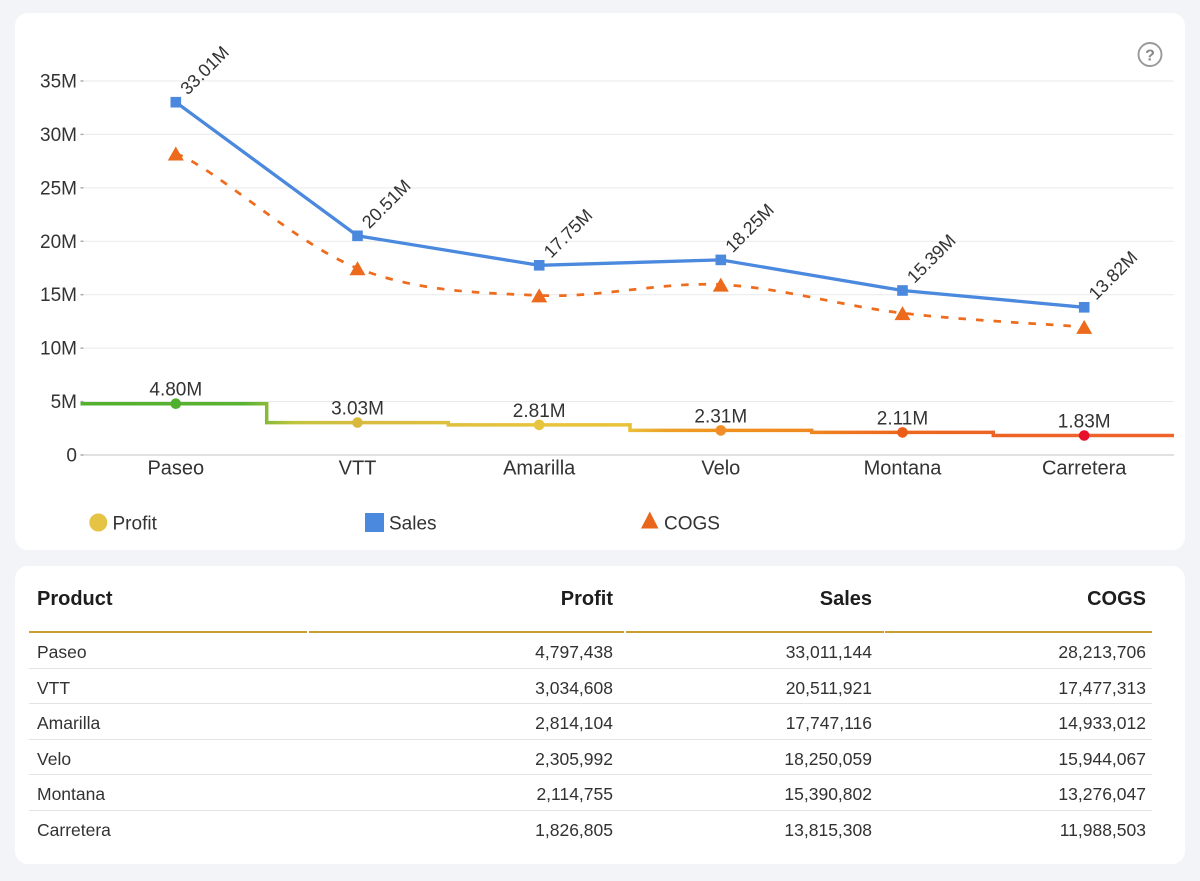 This screenshot has width=1200, height=881. I want to click on svg-text: 0, so click(71, 456).